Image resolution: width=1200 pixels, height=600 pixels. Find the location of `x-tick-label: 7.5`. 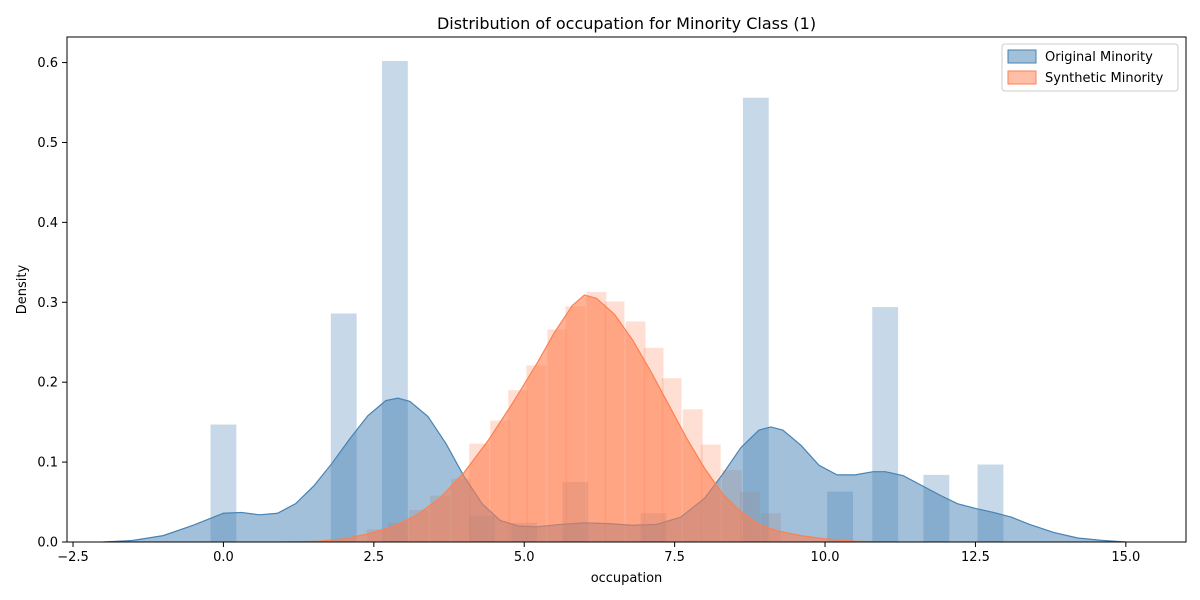

x-tick-label: 7.5 is located at coordinates (674, 557).